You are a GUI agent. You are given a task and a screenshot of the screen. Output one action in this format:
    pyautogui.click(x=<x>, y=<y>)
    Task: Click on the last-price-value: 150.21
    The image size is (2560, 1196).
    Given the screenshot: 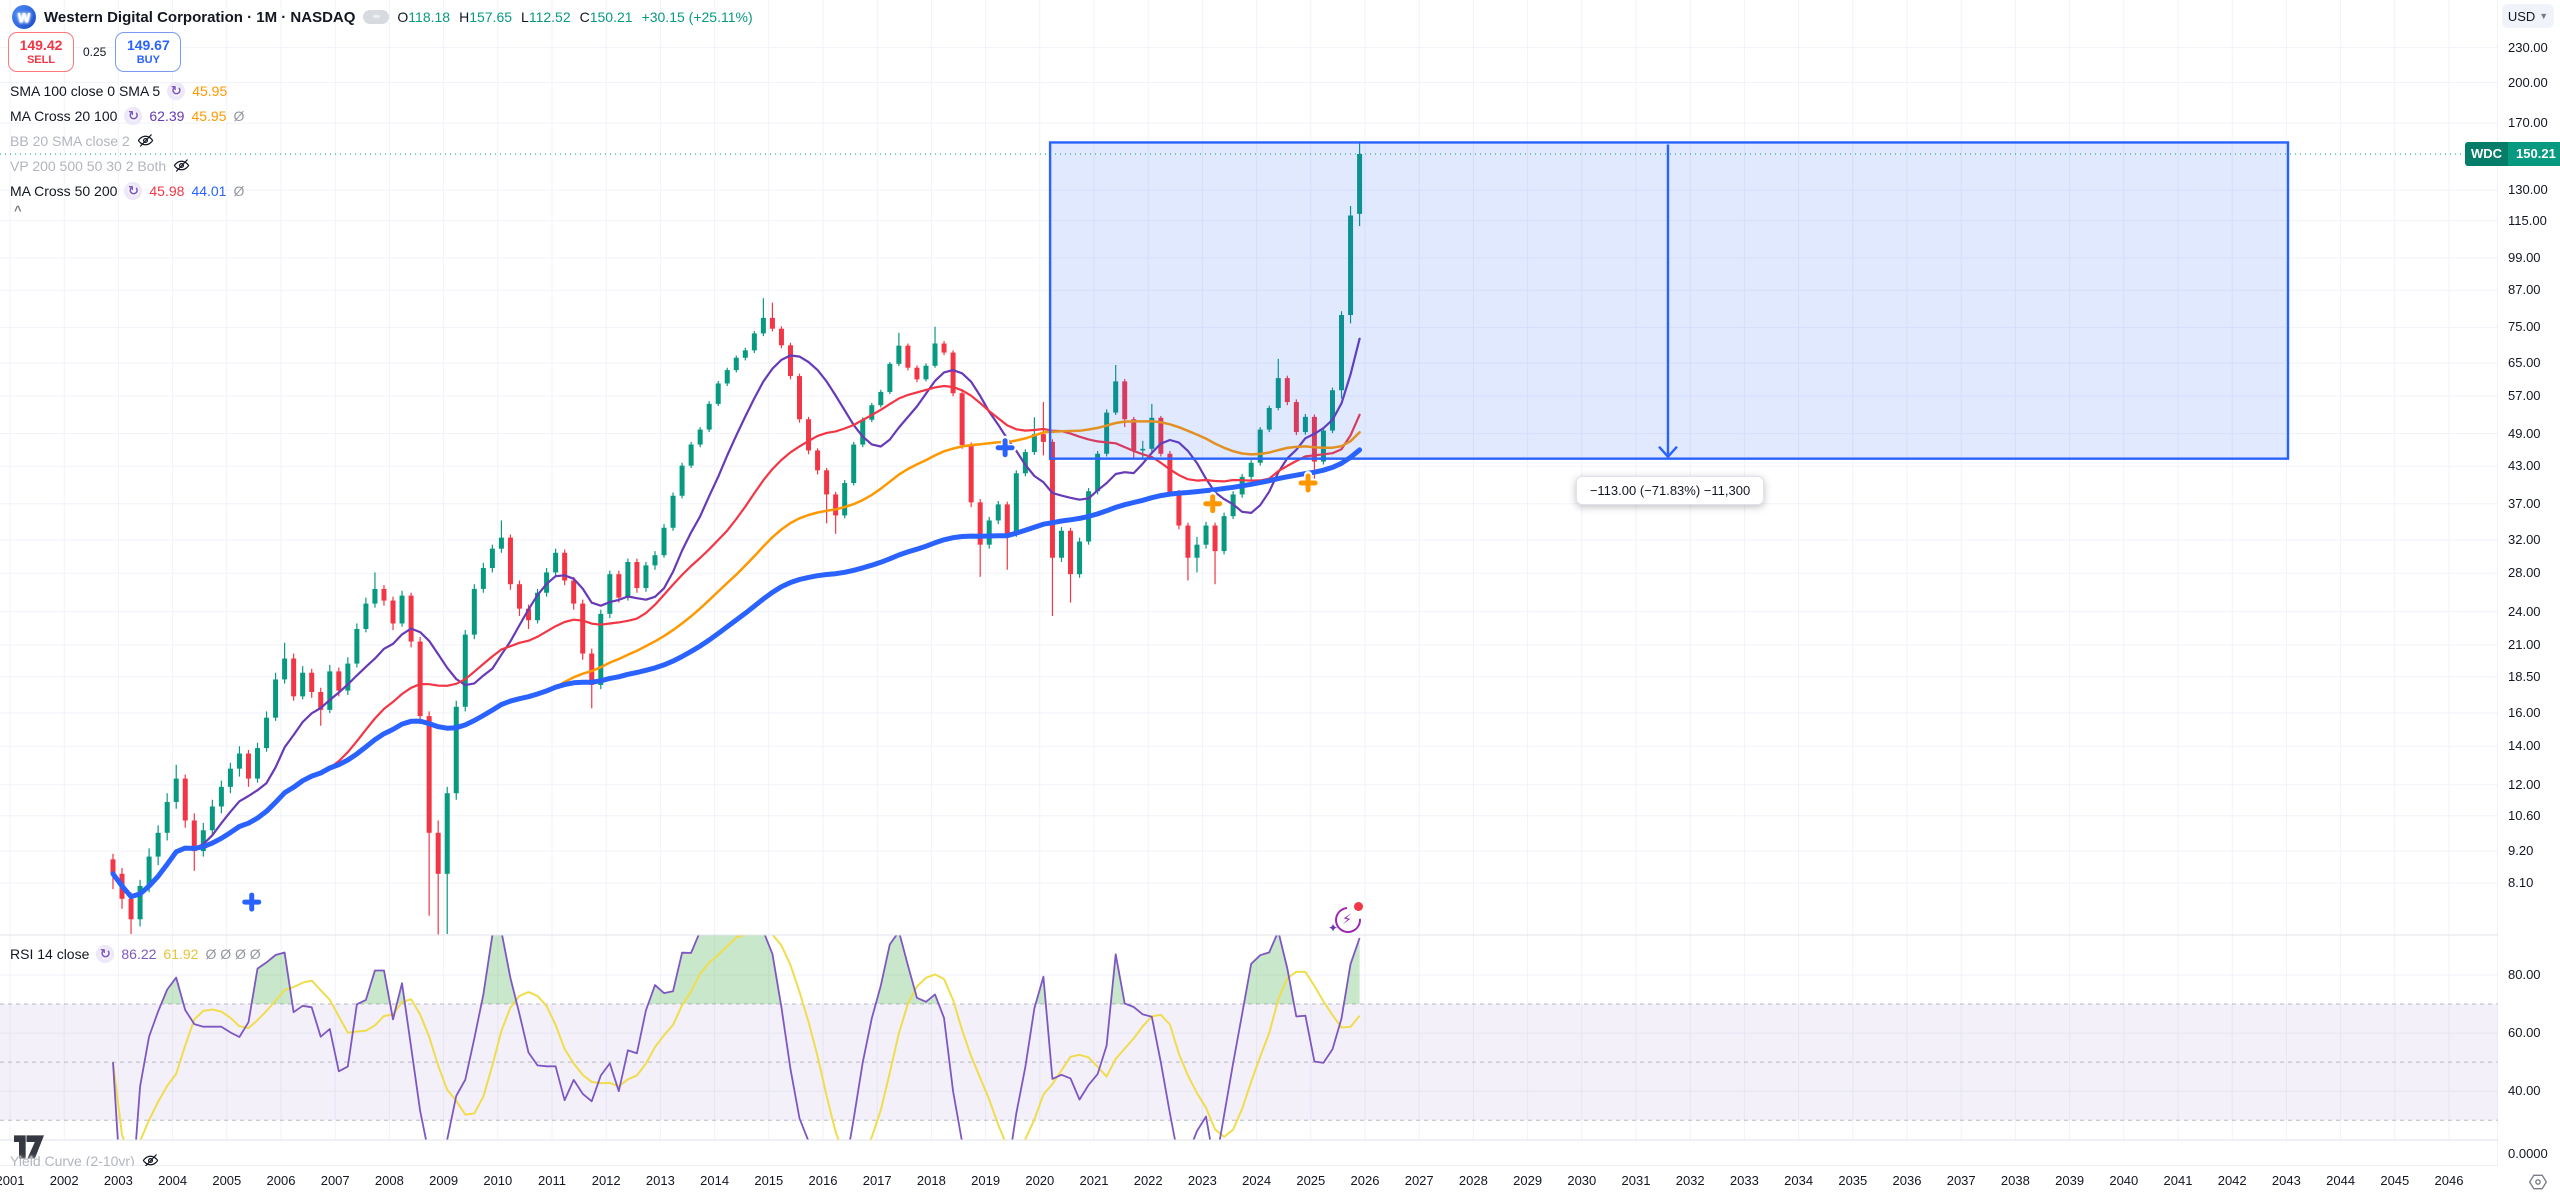 What is the action you would take?
    pyautogui.click(x=2534, y=153)
    